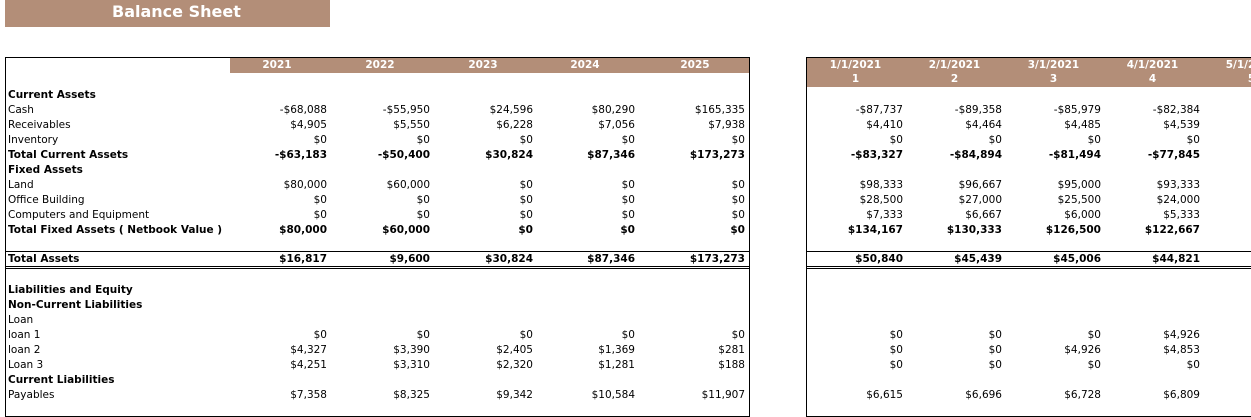  What do you see at coordinates (511, 110) in the screenshot?
I see `annual-value-cell: $24,596` at bounding box center [511, 110].